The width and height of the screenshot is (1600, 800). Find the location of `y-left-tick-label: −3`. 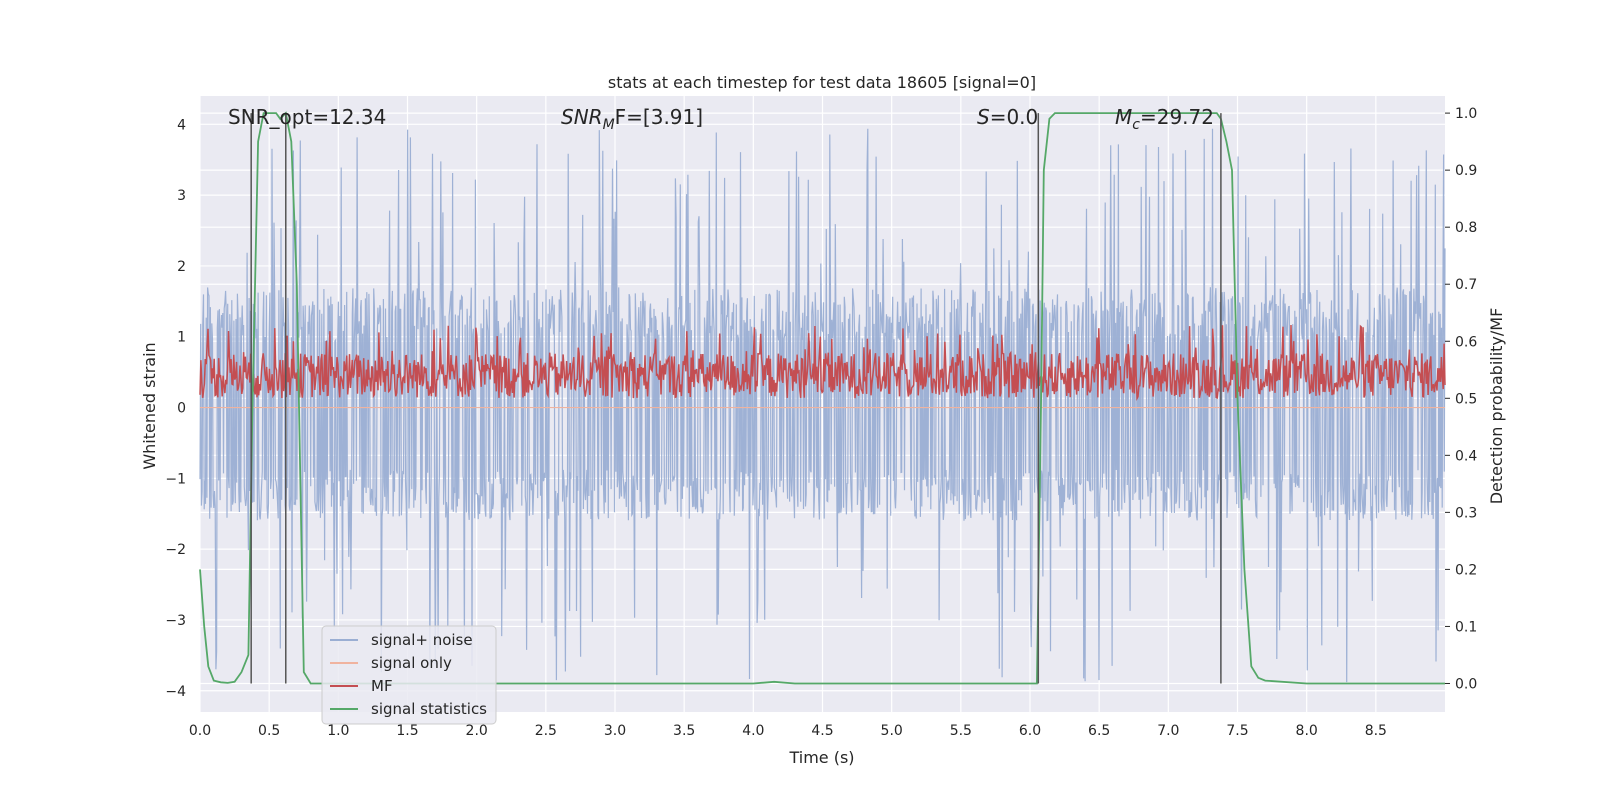

y-left-tick-label: −3 is located at coordinates (175, 621).